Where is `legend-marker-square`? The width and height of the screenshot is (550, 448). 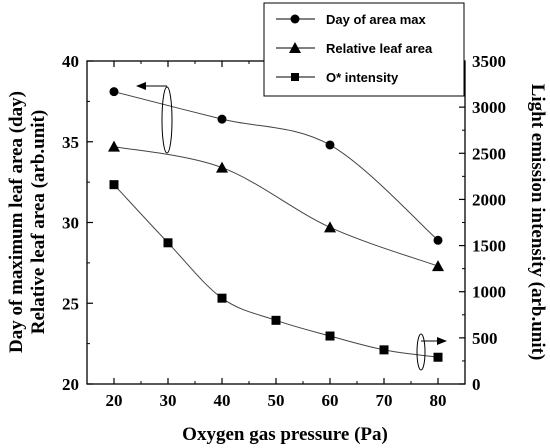 legend-marker-square is located at coordinates (295, 77).